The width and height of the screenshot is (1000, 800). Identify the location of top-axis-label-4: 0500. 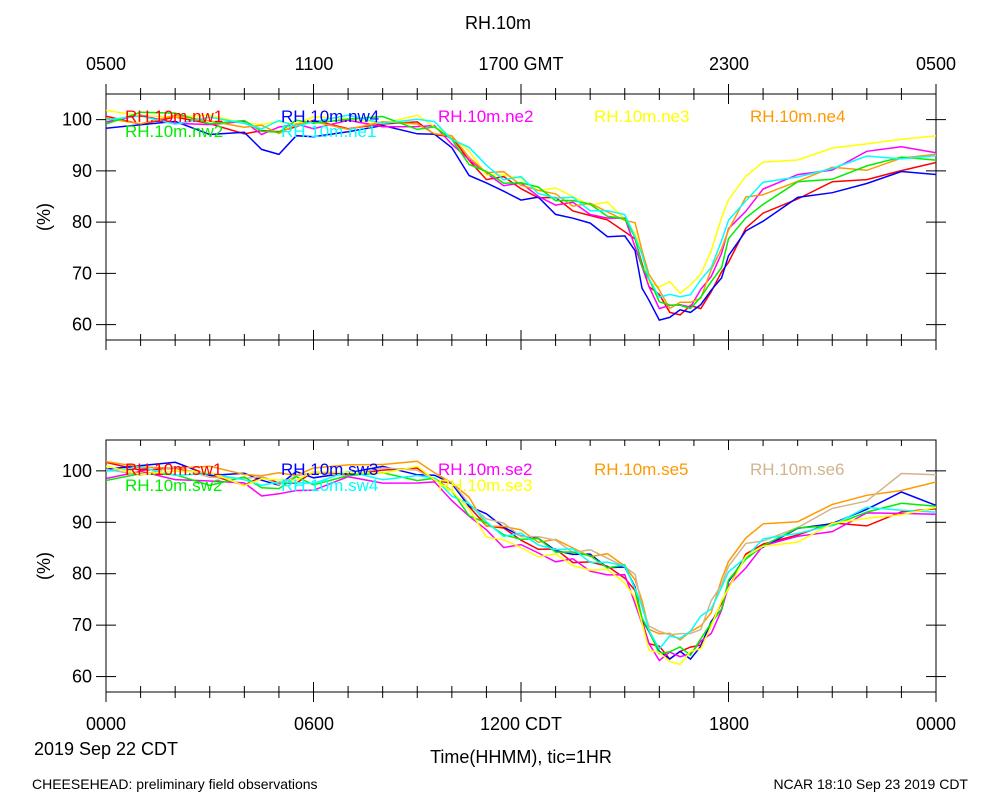
(936, 64).